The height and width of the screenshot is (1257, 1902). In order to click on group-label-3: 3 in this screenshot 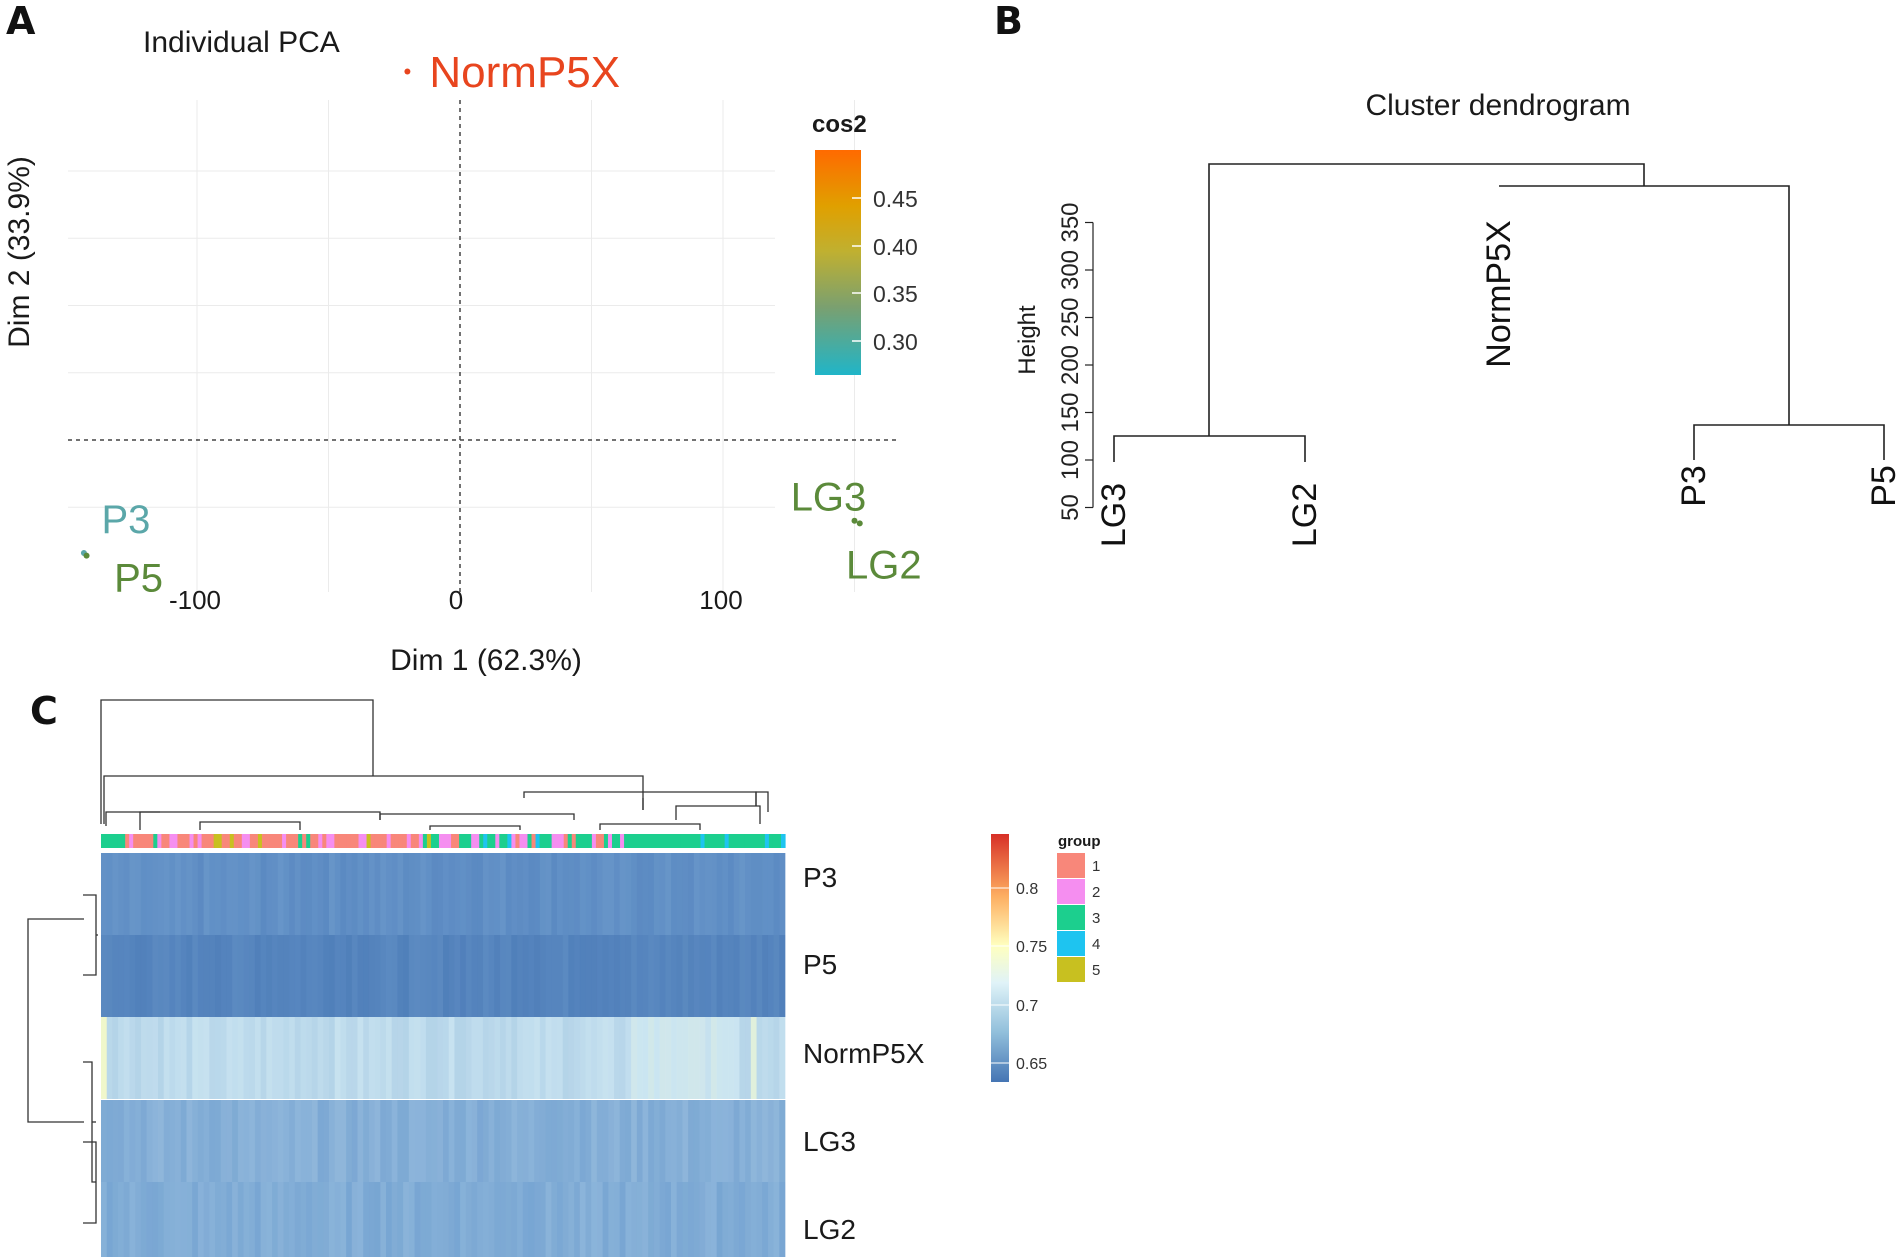, I will do `click(1096, 918)`.